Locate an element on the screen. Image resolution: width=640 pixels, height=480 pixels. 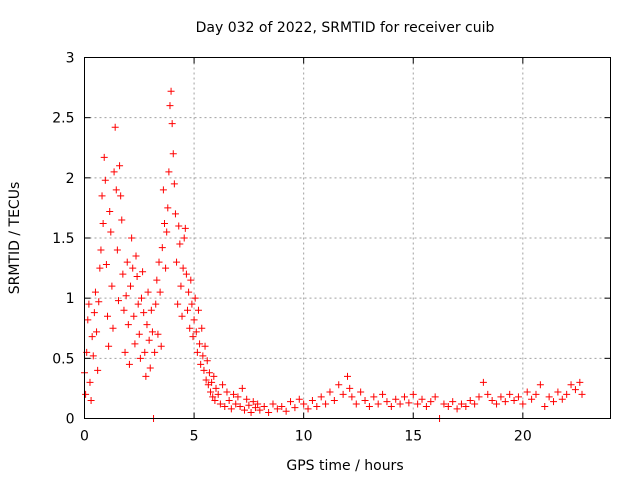
y-tick-labels: 0 0.5 1 1.5 2 2.5 3 is located at coordinates (63, 239).